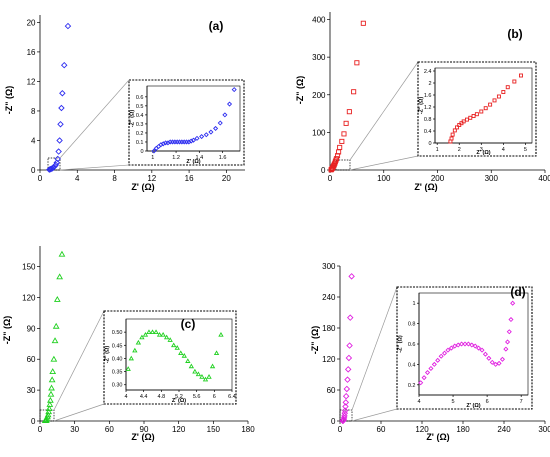  What do you see at coordinates (319, 95) in the screenshot?
I see `panel-b-y-tick-label: 200` at bounding box center [319, 95].